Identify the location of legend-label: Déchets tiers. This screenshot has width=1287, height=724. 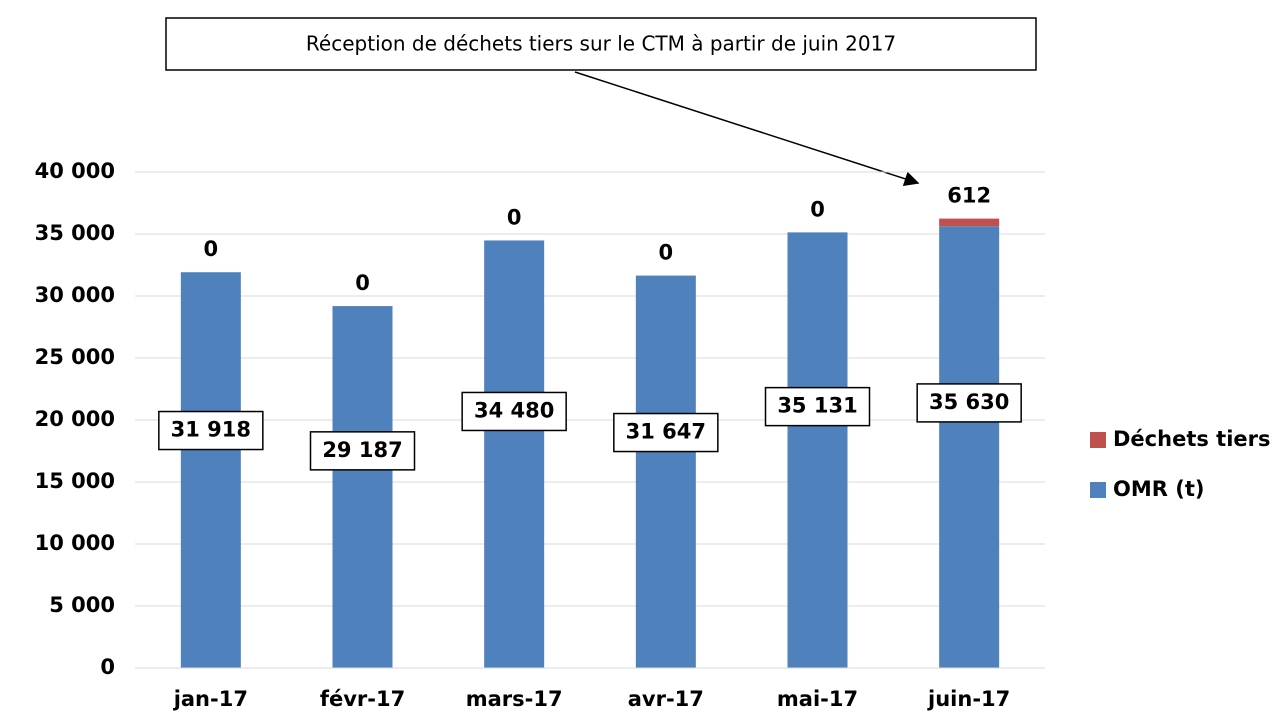
(1192, 439).